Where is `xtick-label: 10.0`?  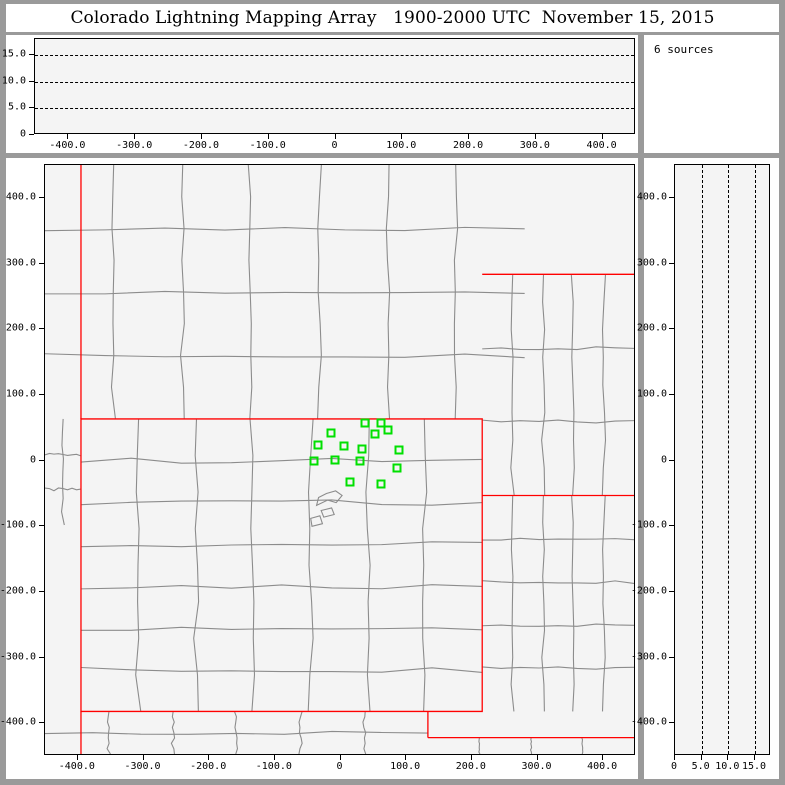
xtick-label: 10.0 is located at coordinates (727, 766).